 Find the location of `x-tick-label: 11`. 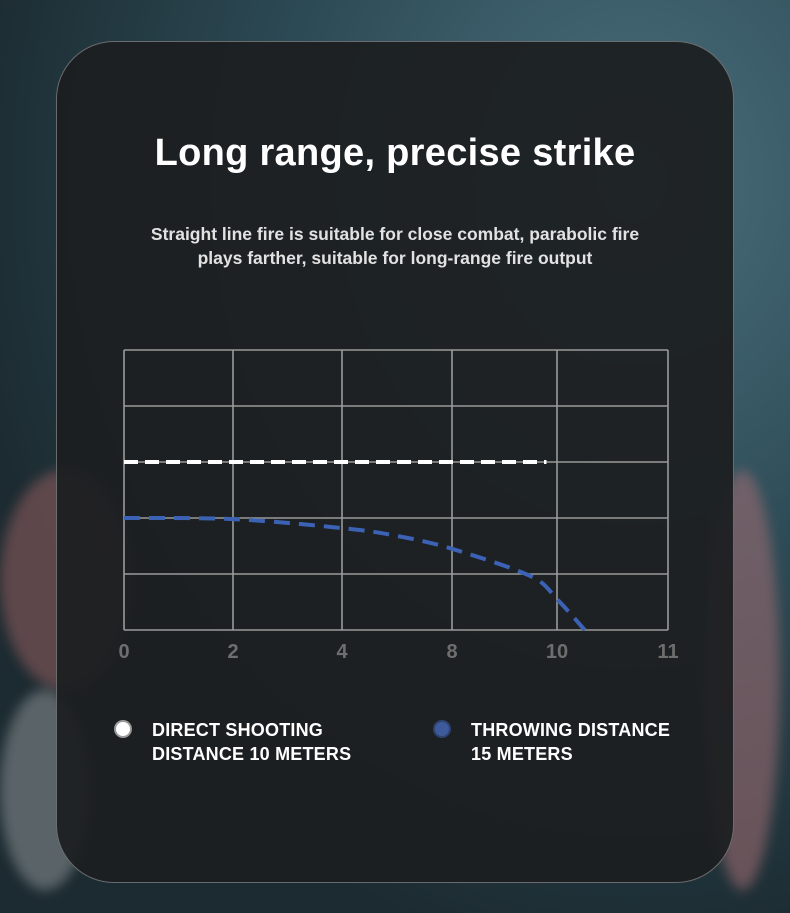

x-tick-label: 11 is located at coordinates (667, 652).